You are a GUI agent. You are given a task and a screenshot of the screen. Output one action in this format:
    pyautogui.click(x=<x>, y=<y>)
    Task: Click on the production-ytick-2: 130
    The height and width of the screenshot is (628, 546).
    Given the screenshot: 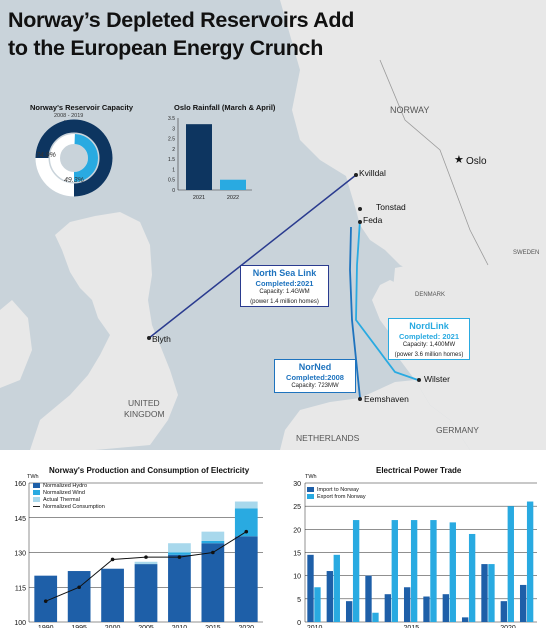 What is the action you would take?
    pyautogui.click(x=20, y=554)
    